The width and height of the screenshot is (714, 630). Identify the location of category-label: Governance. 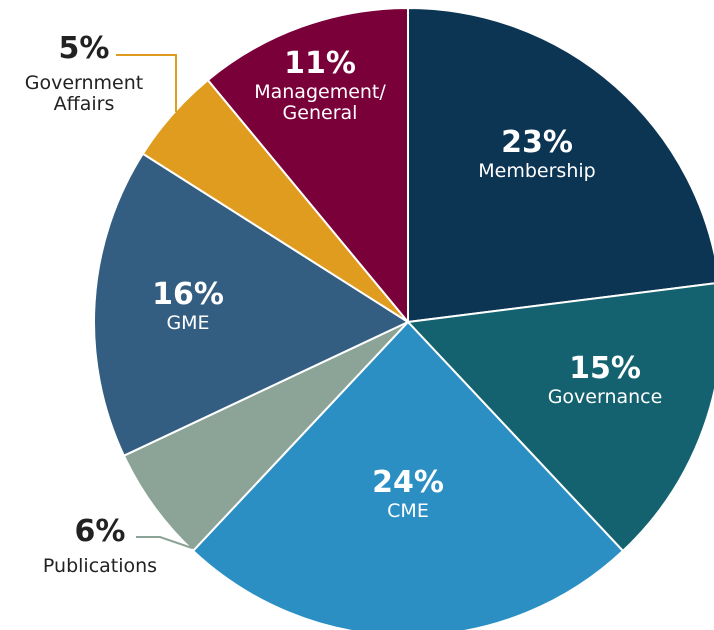
(605, 396).